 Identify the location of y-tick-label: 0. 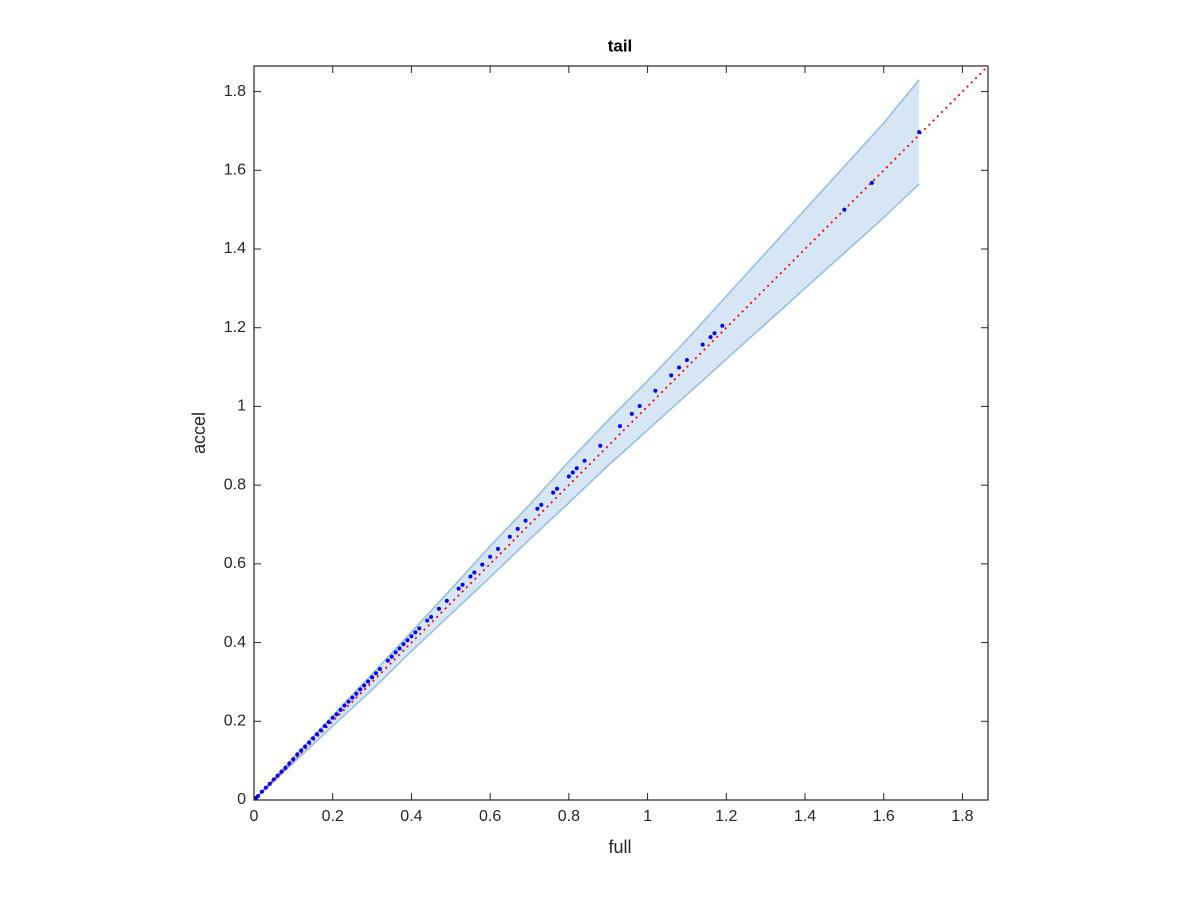
(241, 799).